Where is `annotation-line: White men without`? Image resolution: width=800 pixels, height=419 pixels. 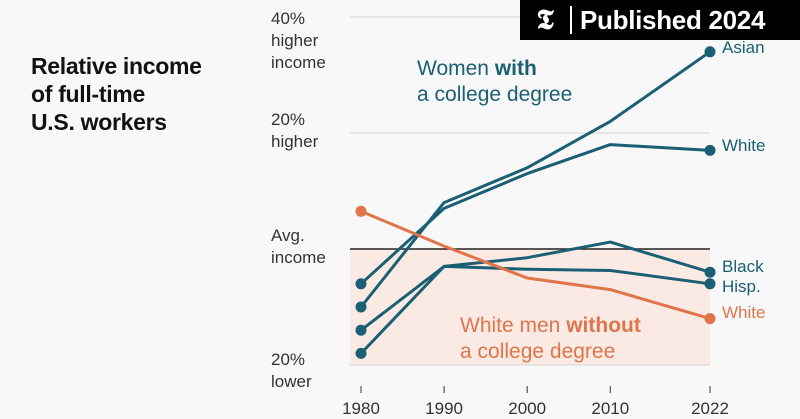
annotation-line: White men without is located at coordinates (550, 326).